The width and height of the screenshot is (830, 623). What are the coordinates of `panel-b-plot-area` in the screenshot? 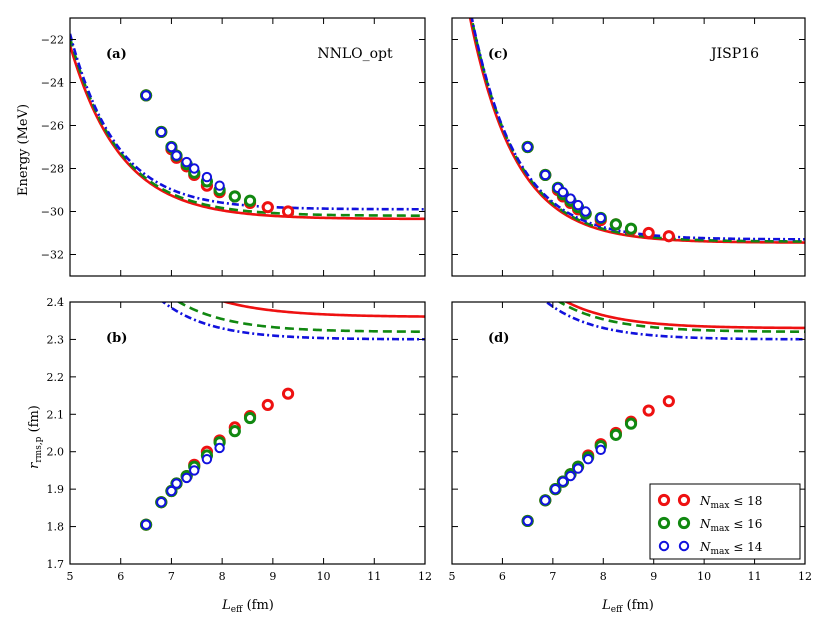 It's located at (282, 416).